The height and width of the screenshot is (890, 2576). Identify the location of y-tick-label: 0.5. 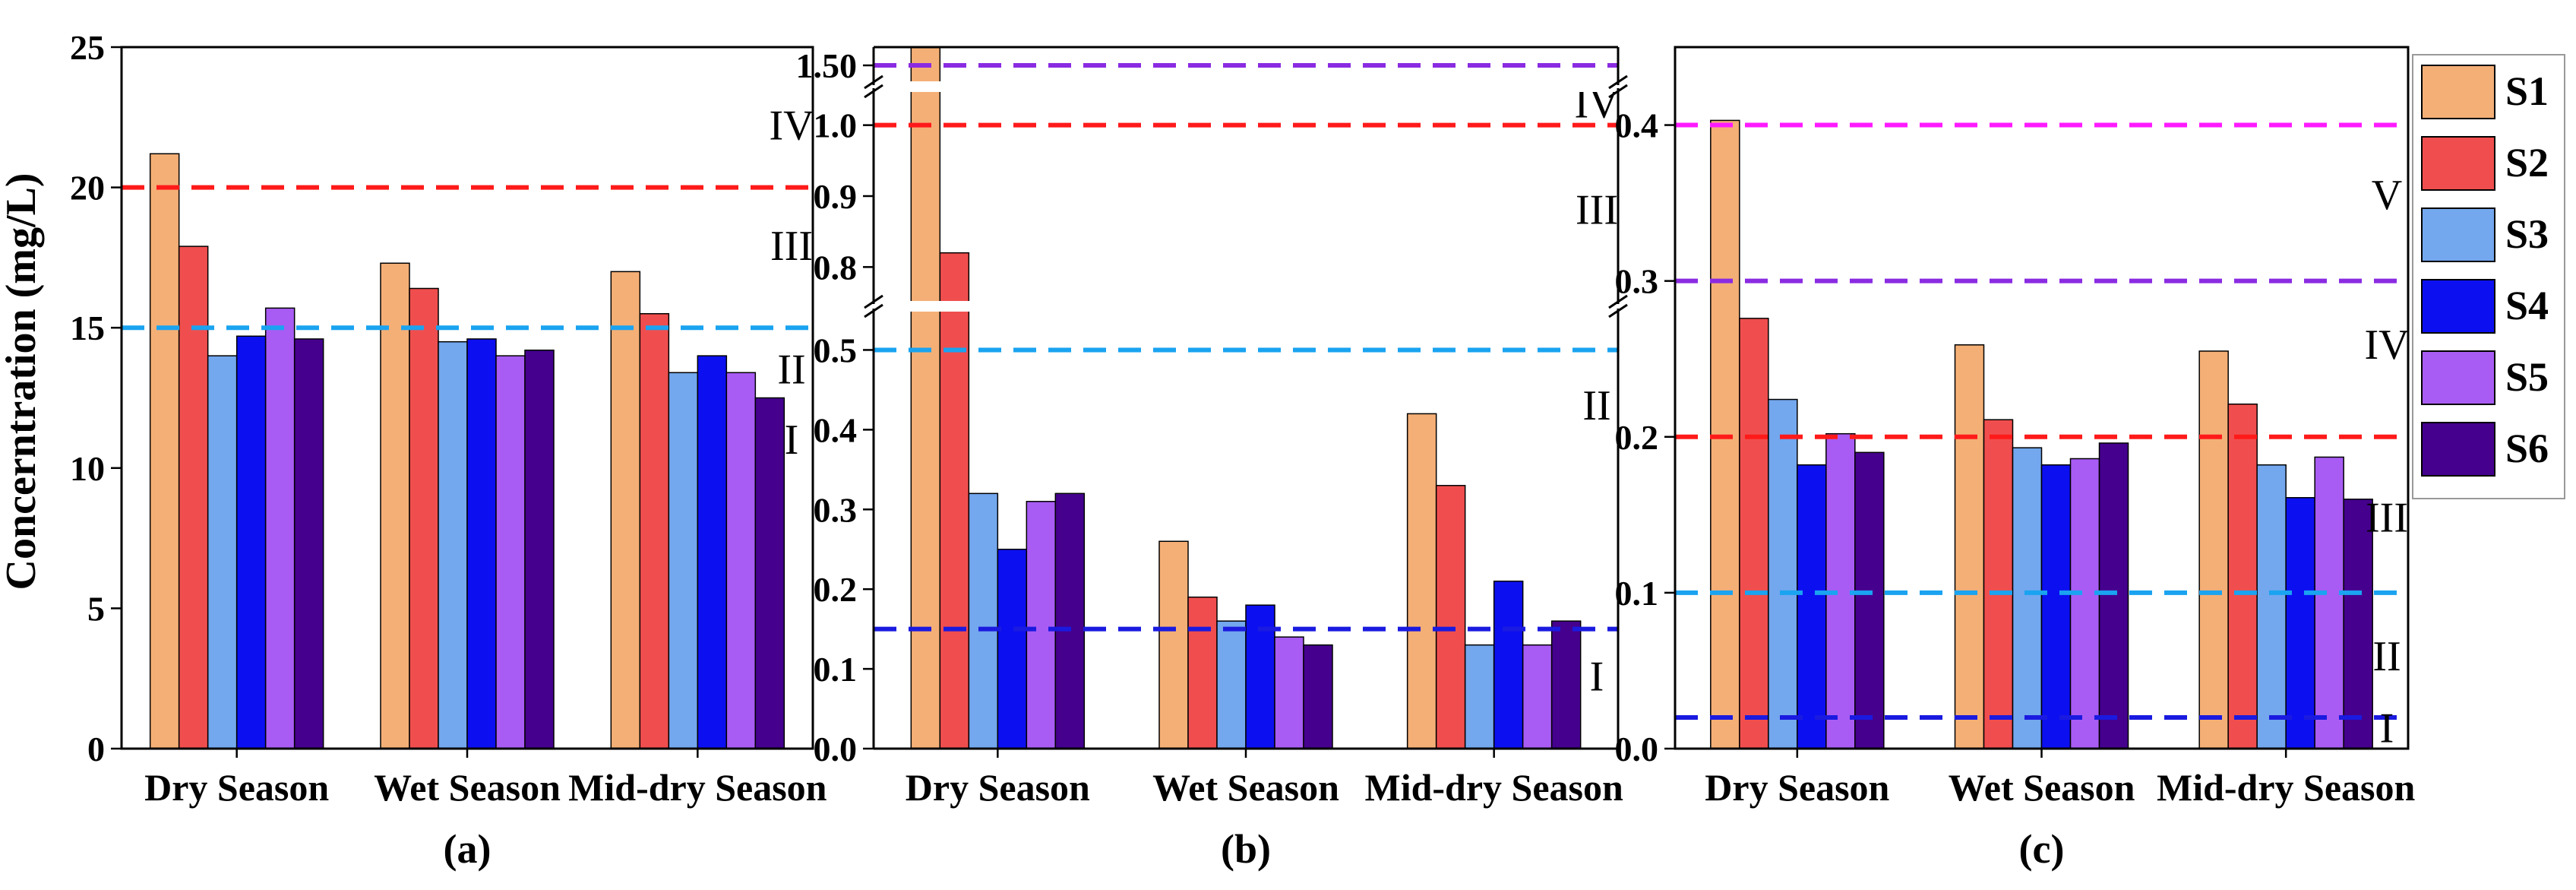
(836, 350).